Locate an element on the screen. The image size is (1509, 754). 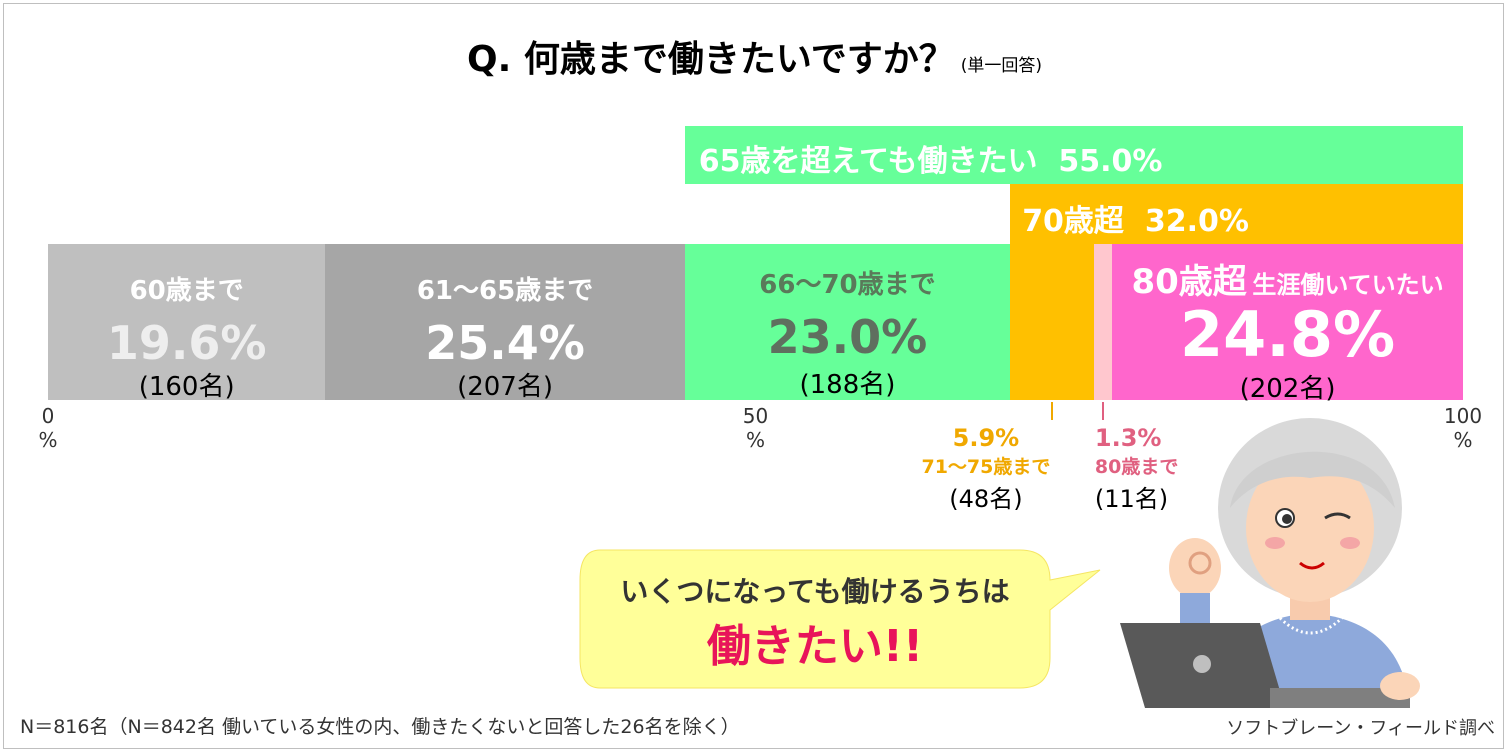
segment-count-61-65: (207名) is located at coordinates (505, 387).